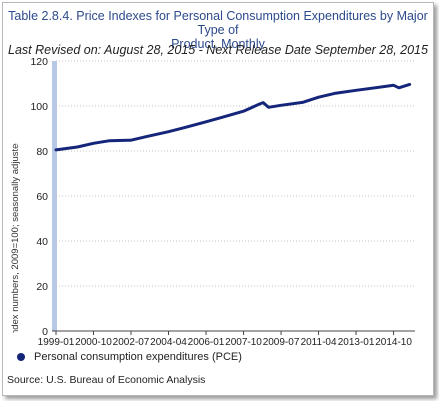  What do you see at coordinates (42, 152) in the screenshot?
I see `y-tick-label-80: 80` at bounding box center [42, 152].